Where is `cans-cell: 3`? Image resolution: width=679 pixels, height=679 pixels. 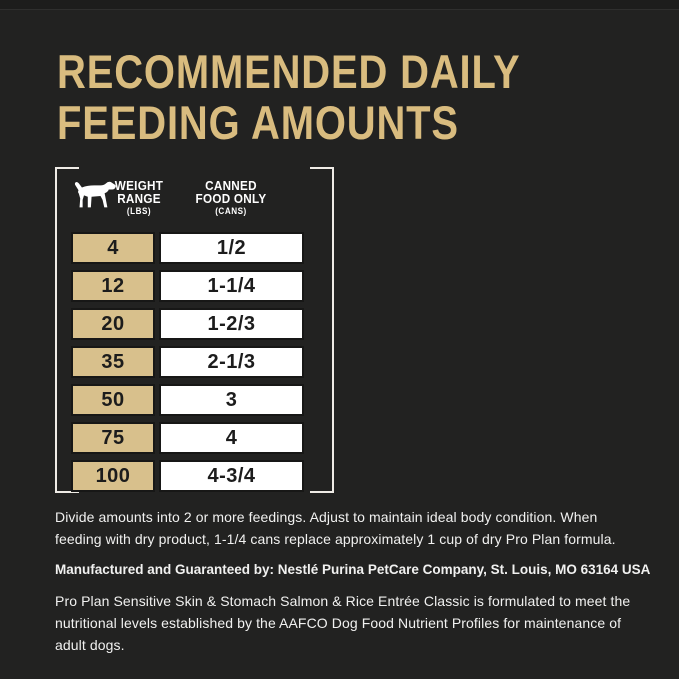 cans-cell: 3 is located at coordinates (231, 400).